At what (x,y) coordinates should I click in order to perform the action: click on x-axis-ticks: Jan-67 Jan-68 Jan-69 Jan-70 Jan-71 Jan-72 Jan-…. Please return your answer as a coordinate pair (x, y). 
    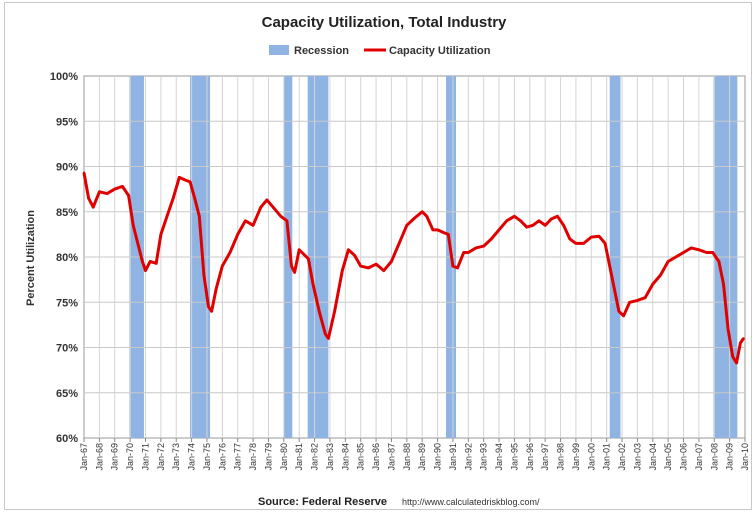
    Looking at the image, I should click on (414, 454).